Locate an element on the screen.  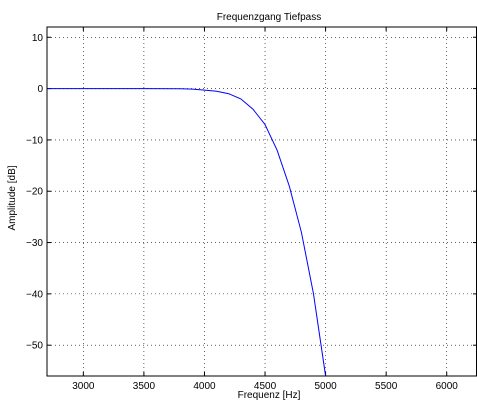
y-tick-label: −30 is located at coordinates (34, 243).